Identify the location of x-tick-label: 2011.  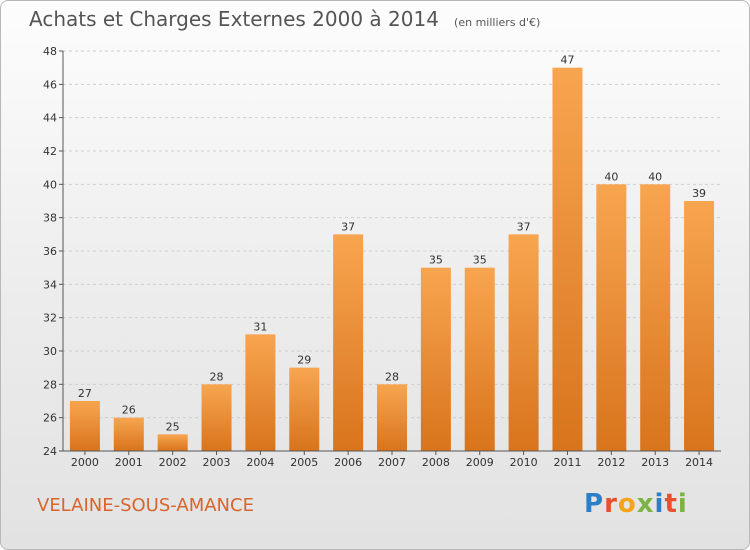
(567, 462).